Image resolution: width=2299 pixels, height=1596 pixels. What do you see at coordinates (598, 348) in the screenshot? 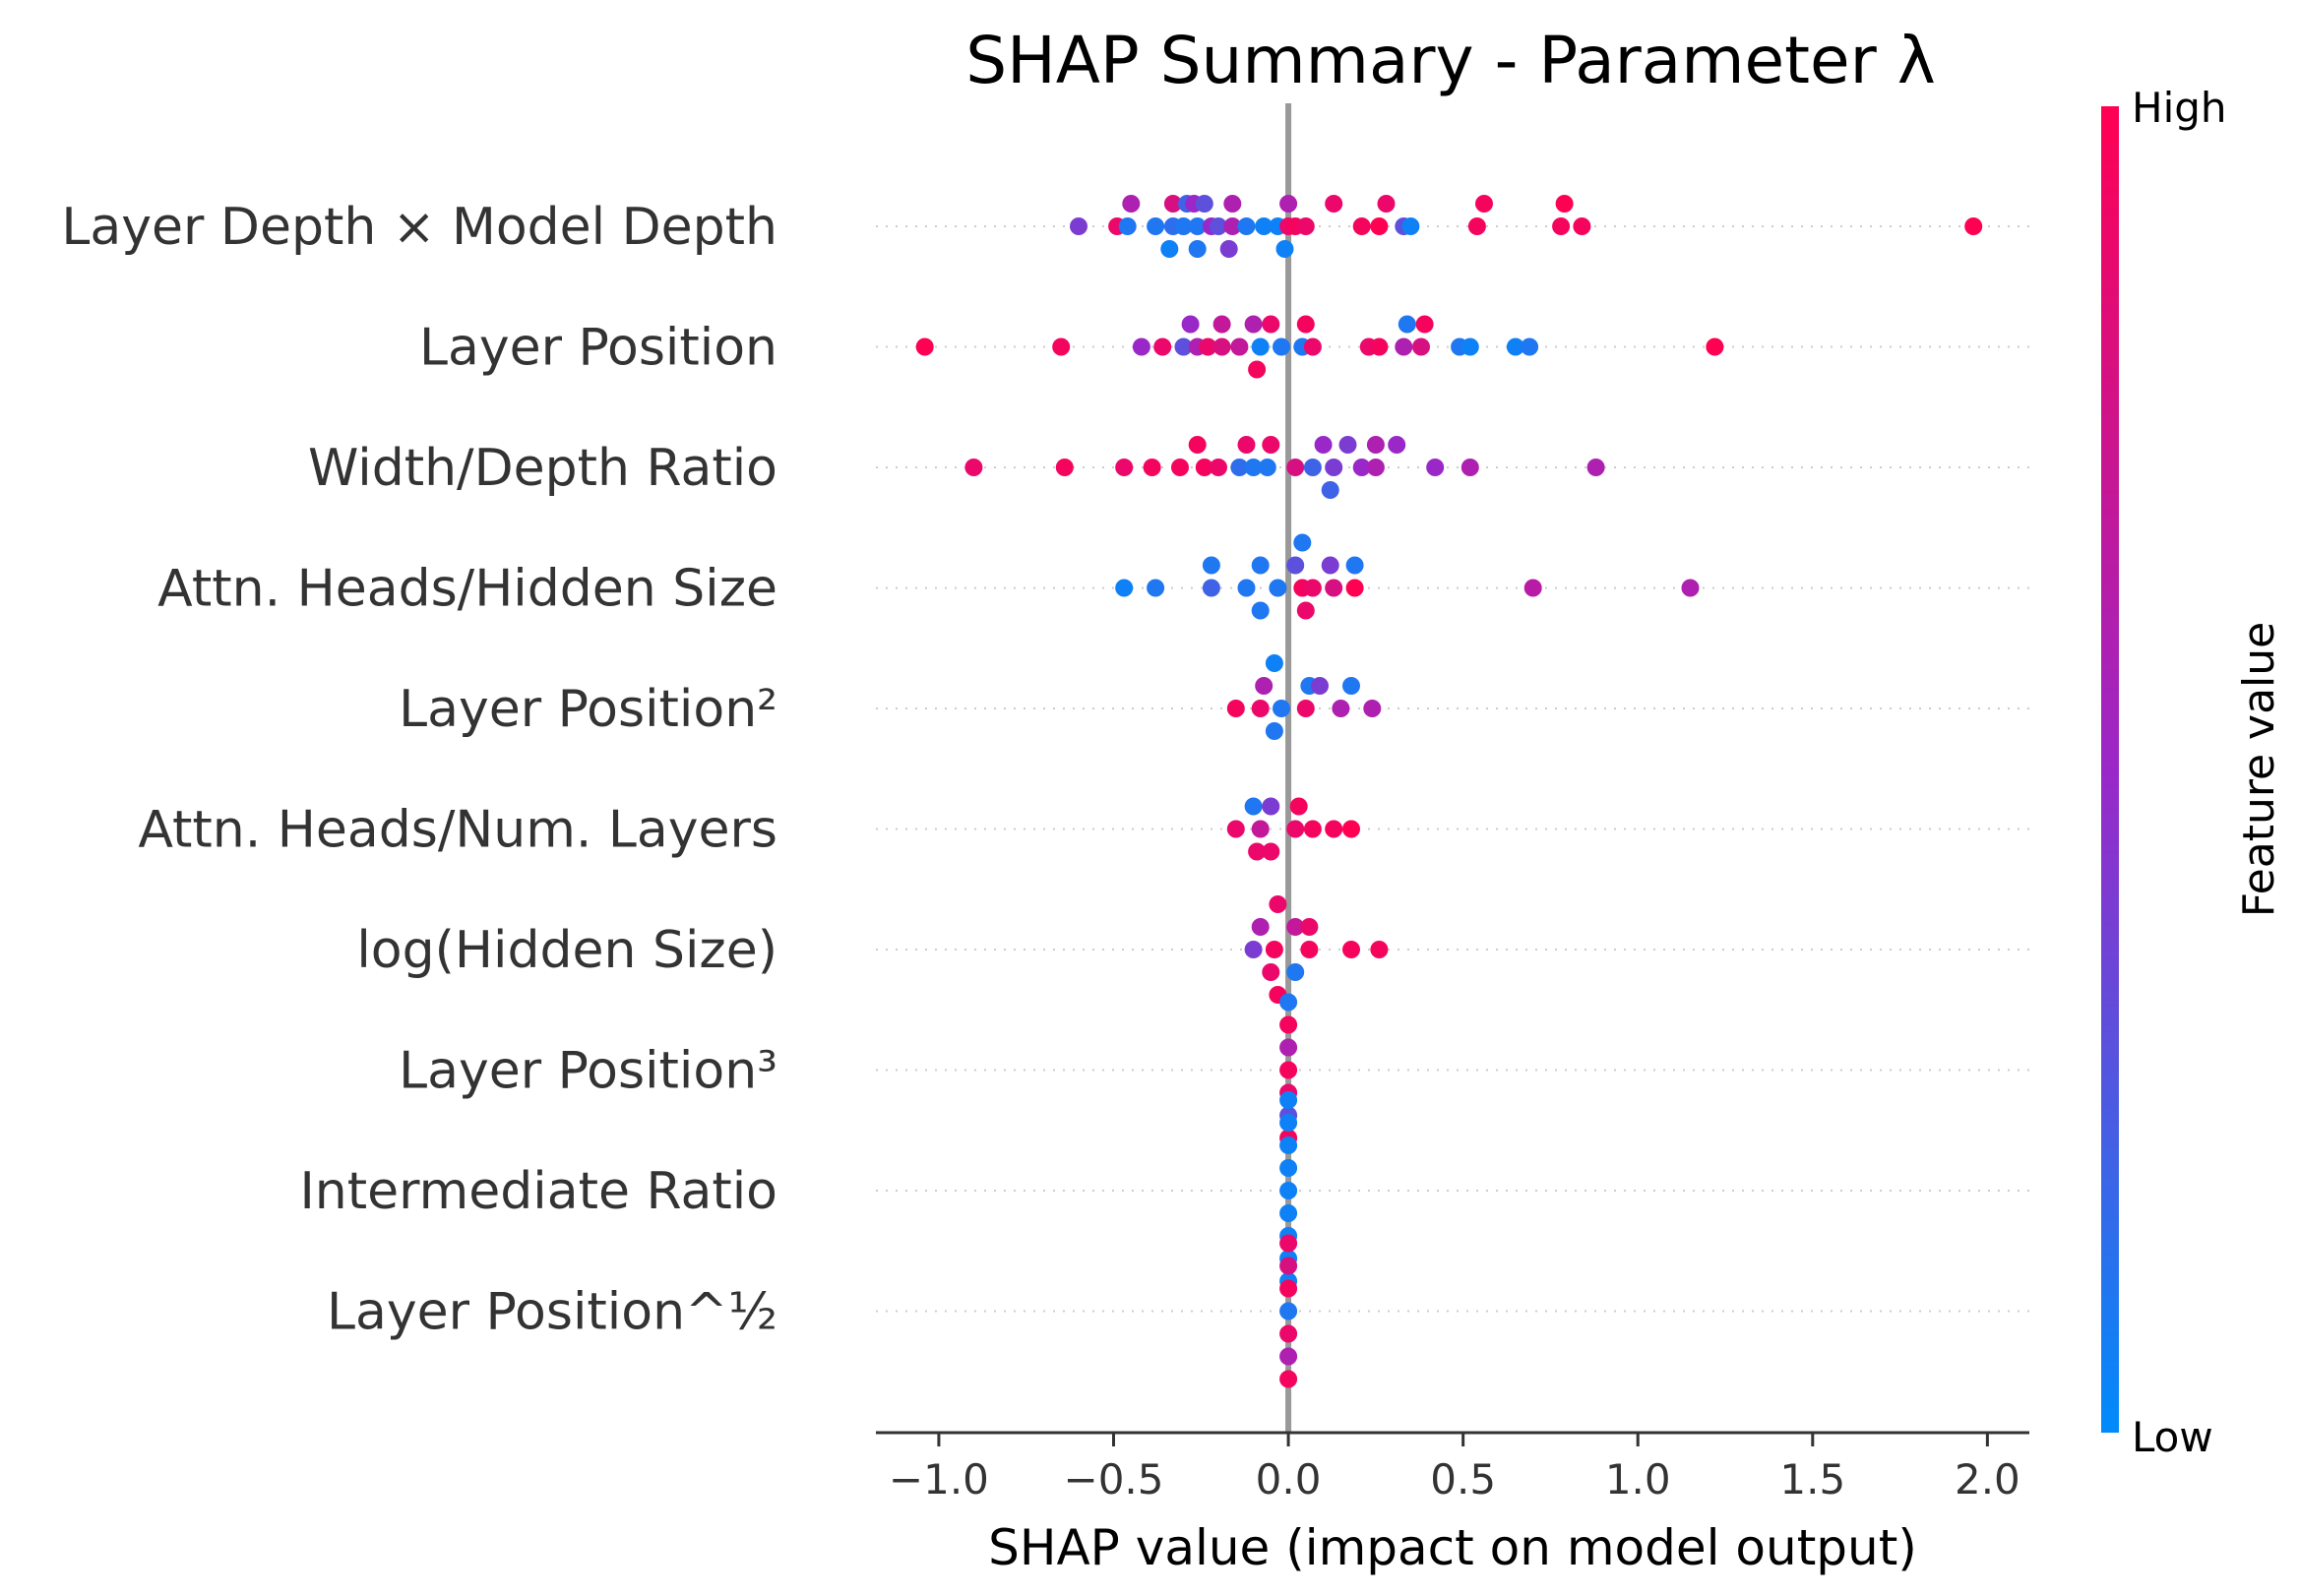
I see `feature-label: Layer Position` at bounding box center [598, 348].